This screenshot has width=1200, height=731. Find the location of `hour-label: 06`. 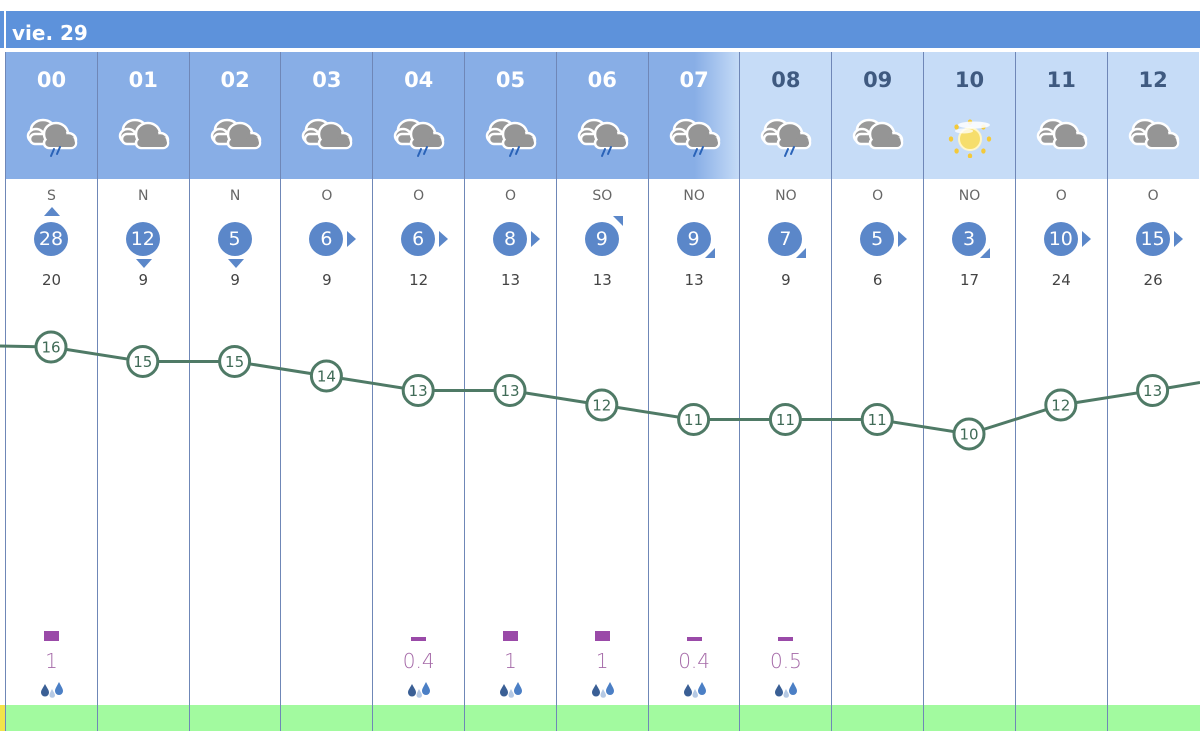

hour-label: 06 is located at coordinates (602, 80).